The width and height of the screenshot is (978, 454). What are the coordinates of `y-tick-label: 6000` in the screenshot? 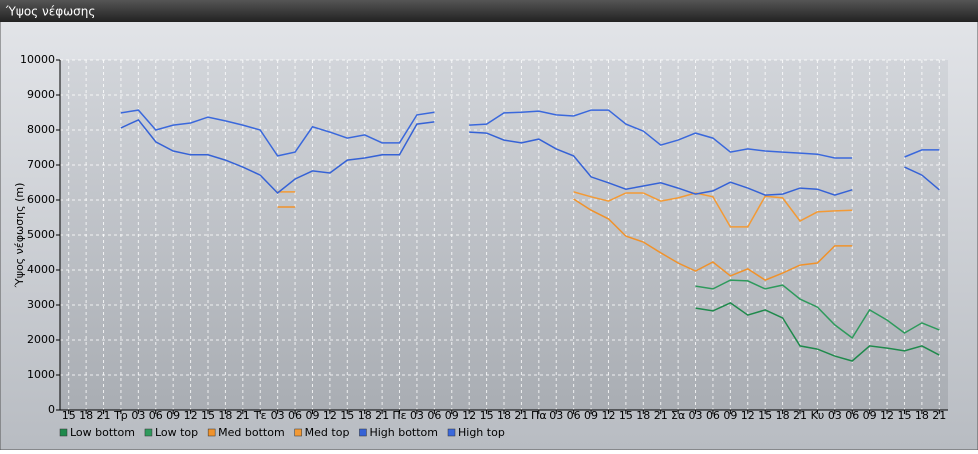 It's located at (41, 199).